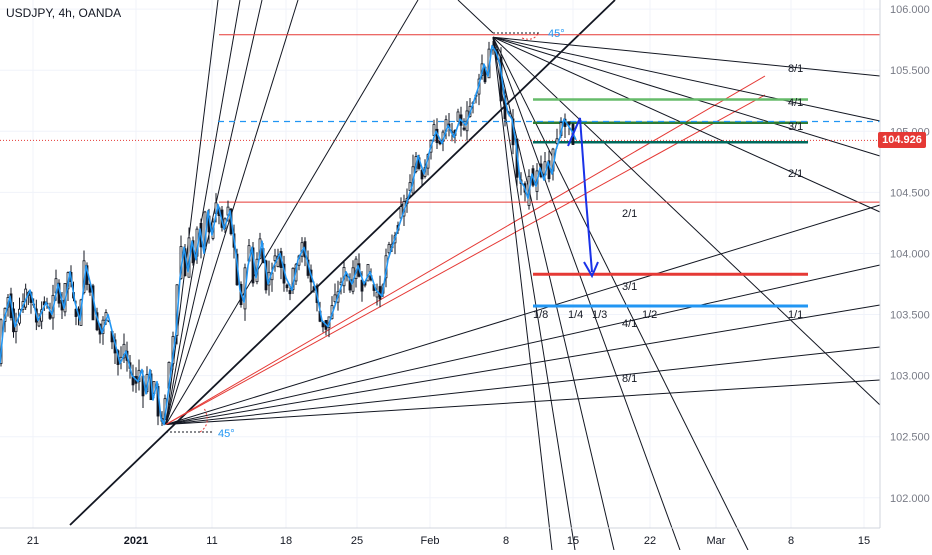  I want to click on x-tick-label: Feb, so click(430, 541).